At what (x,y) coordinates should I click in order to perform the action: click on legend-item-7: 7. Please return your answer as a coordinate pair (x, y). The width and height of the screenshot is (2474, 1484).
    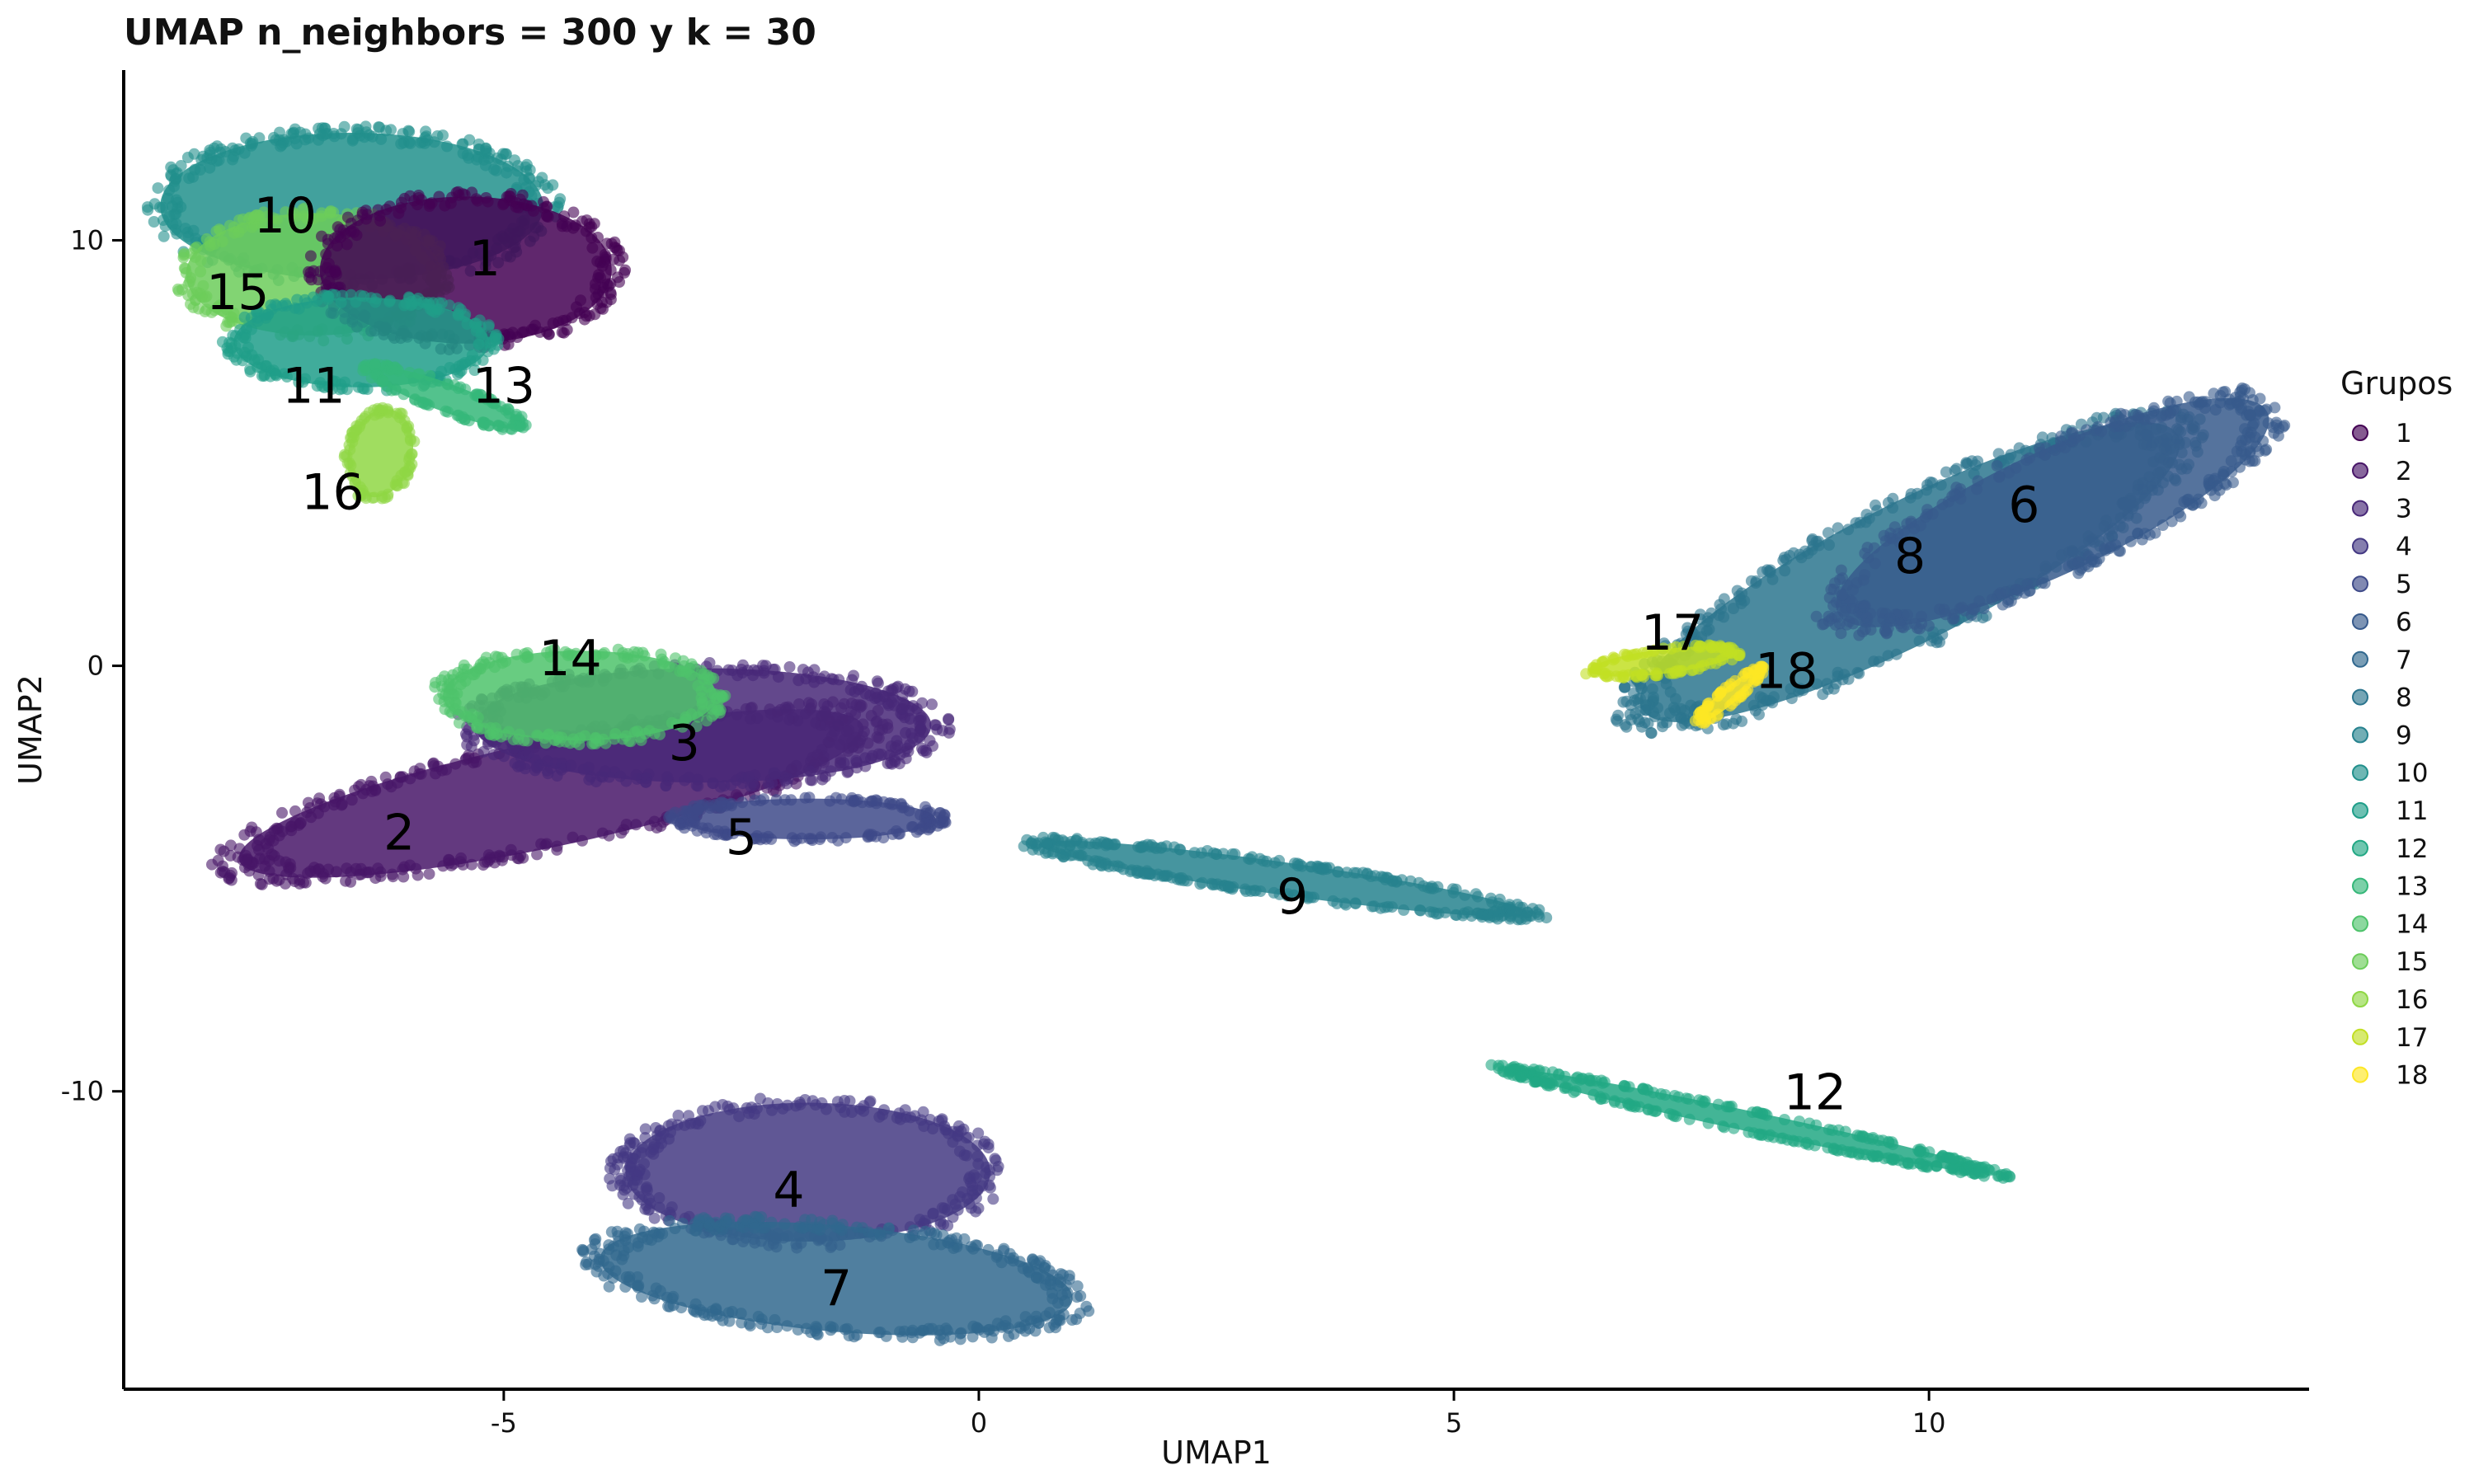
    Looking at the image, I should click on (2382, 660).